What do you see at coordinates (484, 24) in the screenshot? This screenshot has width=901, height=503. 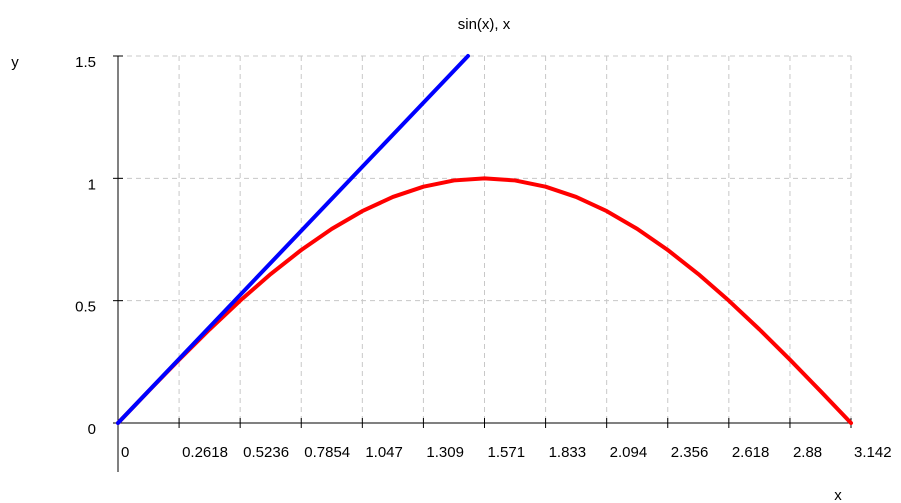 I see `chart-title: sin(x), x` at bounding box center [484, 24].